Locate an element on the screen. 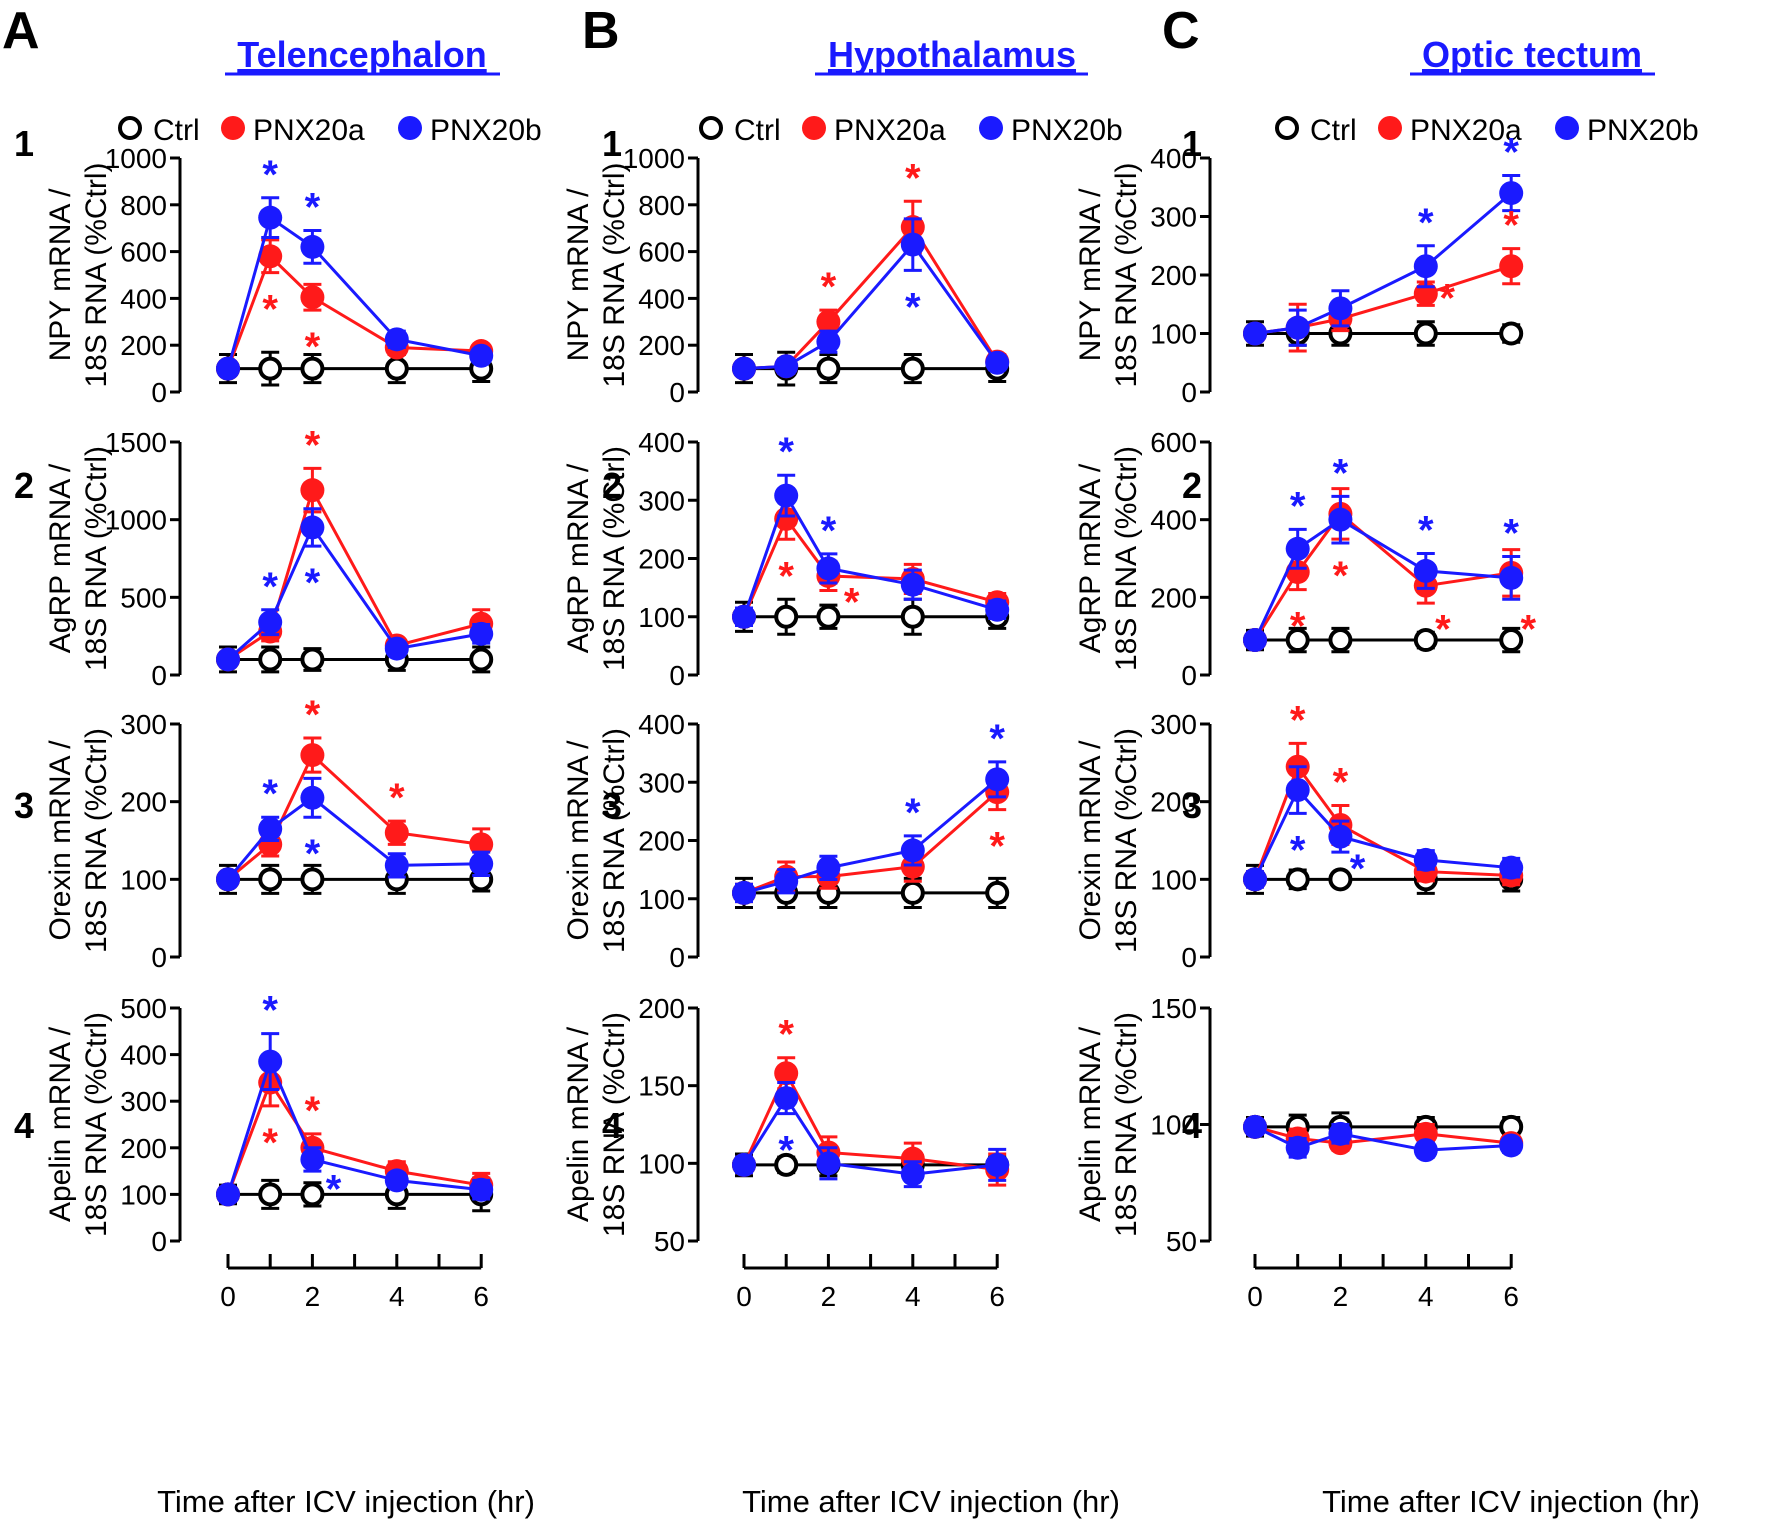  legend-a: Ctrl PNX20a PNX20b is located at coordinates (330, 130).